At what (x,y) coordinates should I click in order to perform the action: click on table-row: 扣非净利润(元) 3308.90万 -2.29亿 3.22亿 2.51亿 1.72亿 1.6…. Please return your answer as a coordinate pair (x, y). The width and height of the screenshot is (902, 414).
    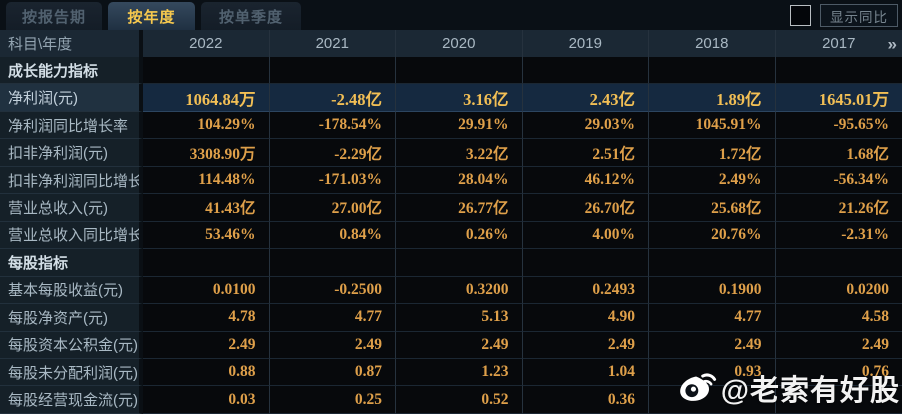
    Looking at the image, I should click on (451, 153).